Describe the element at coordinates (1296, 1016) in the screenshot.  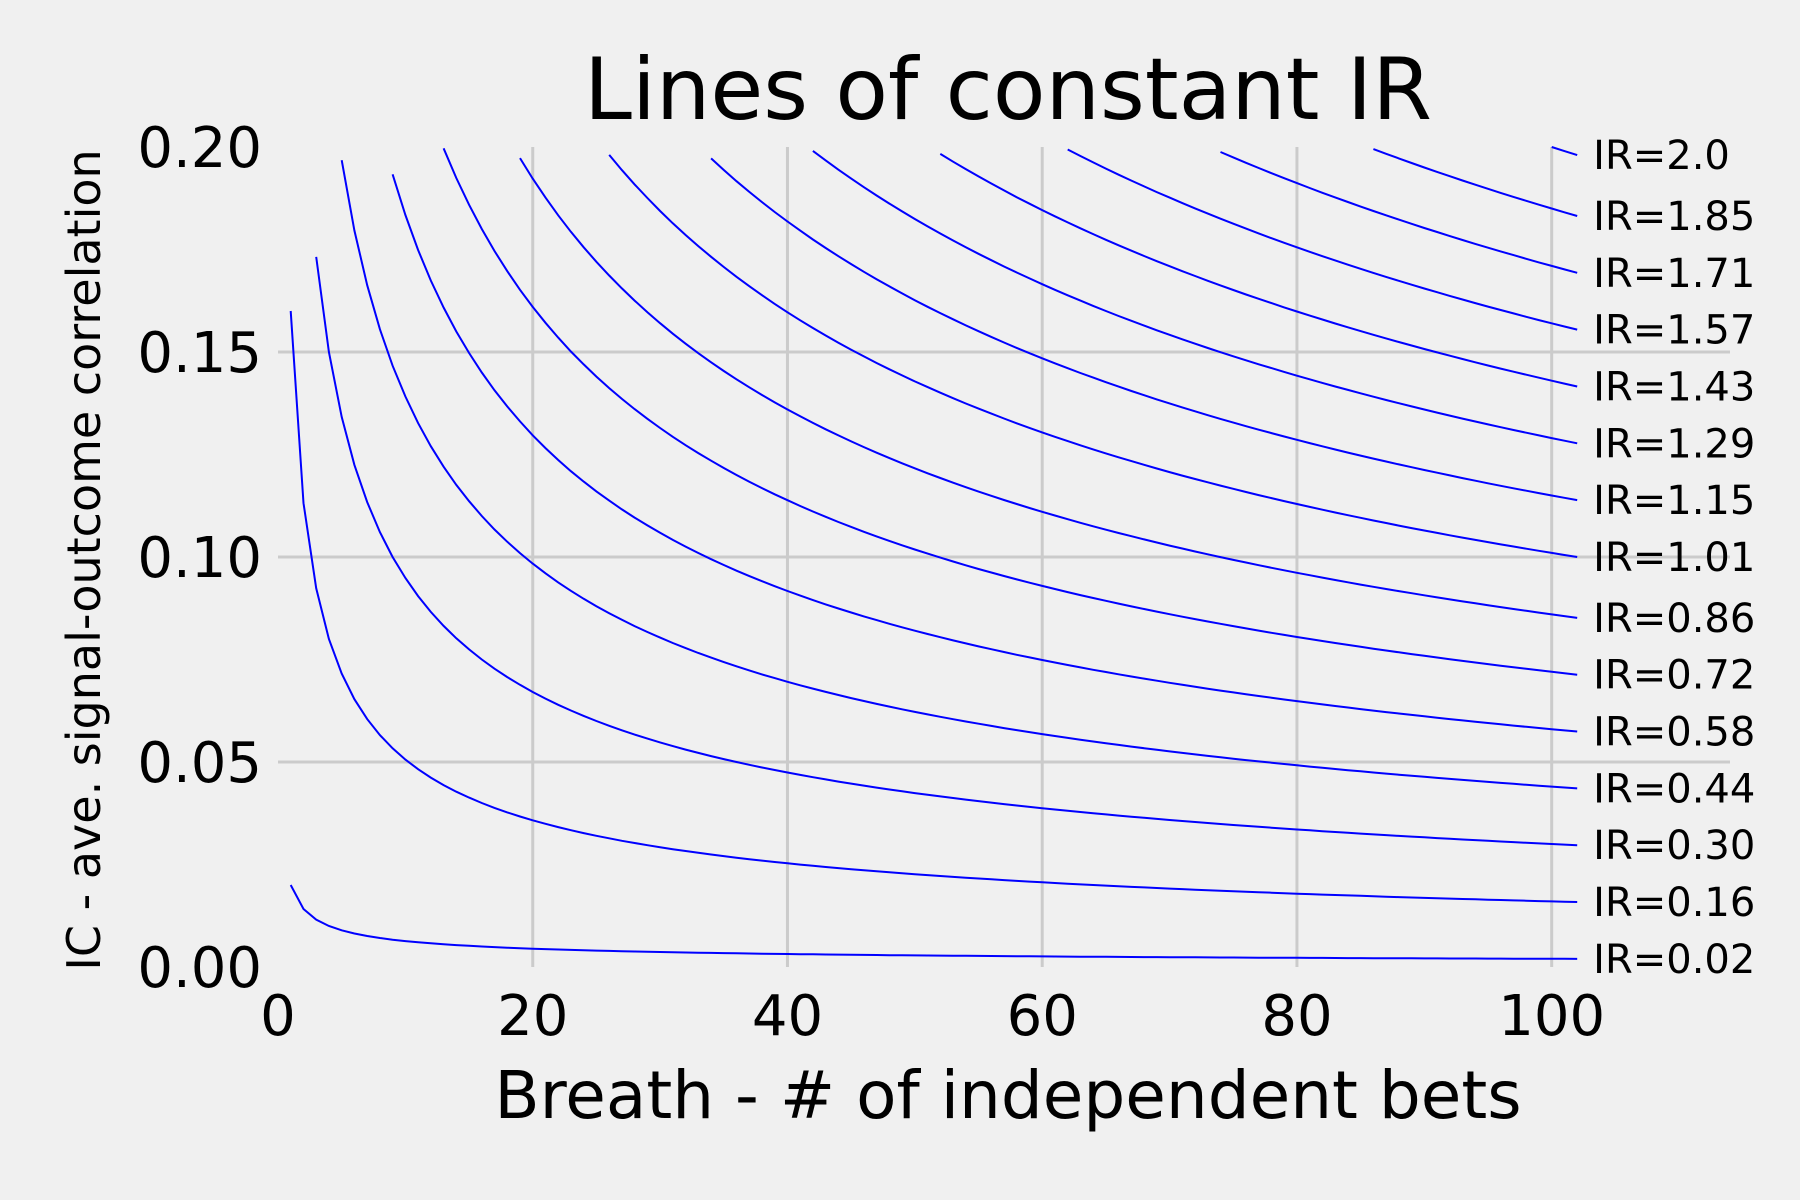
I see `x-tick-label: 80` at that location.